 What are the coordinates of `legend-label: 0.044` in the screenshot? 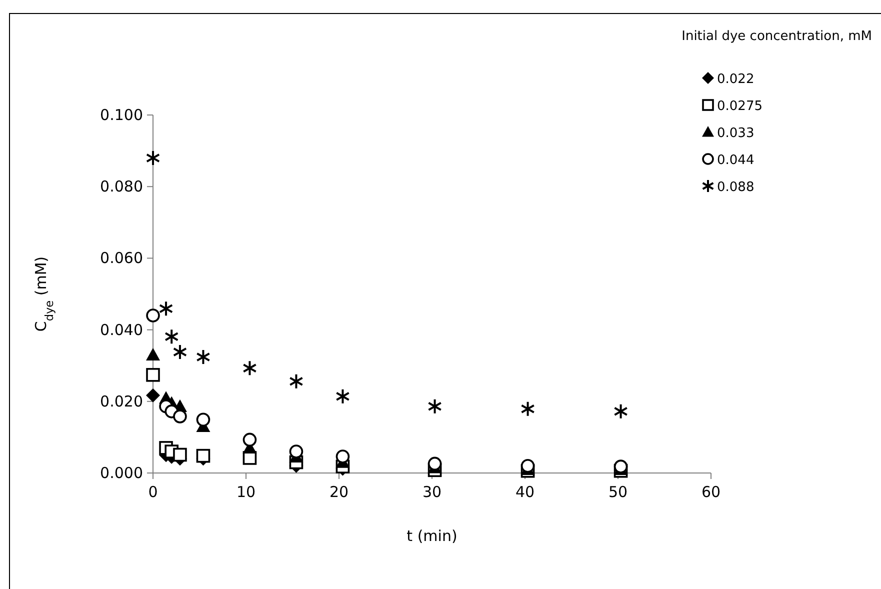 It's located at (735, 160).